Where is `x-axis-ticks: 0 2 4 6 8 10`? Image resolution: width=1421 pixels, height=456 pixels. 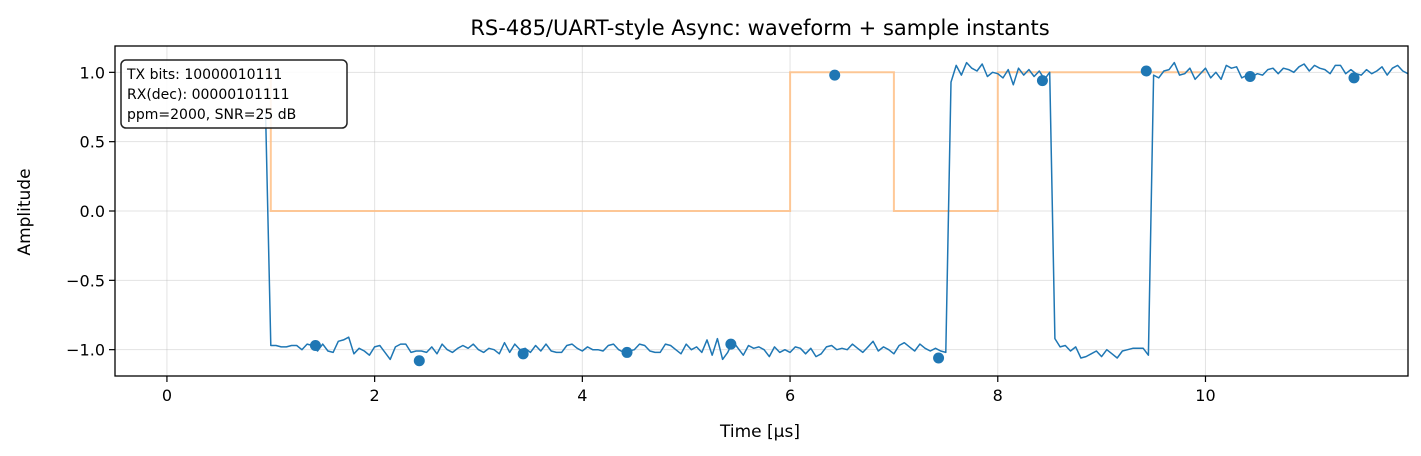
x-axis-ticks: 0 2 4 6 8 10 is located at coordinates (689, 390).